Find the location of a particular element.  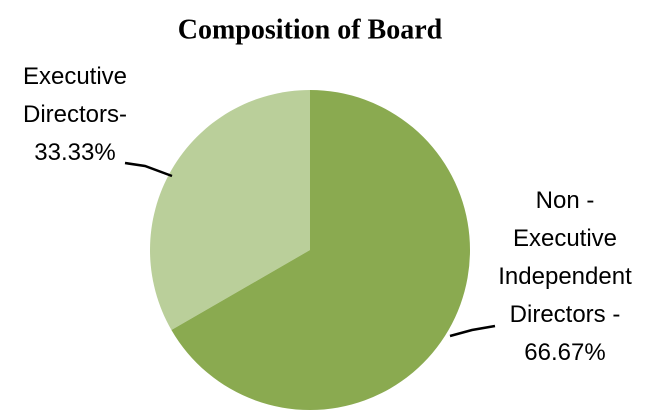

slice-label: Executive Directors- 33.33% is located at coordinates (75, 115).